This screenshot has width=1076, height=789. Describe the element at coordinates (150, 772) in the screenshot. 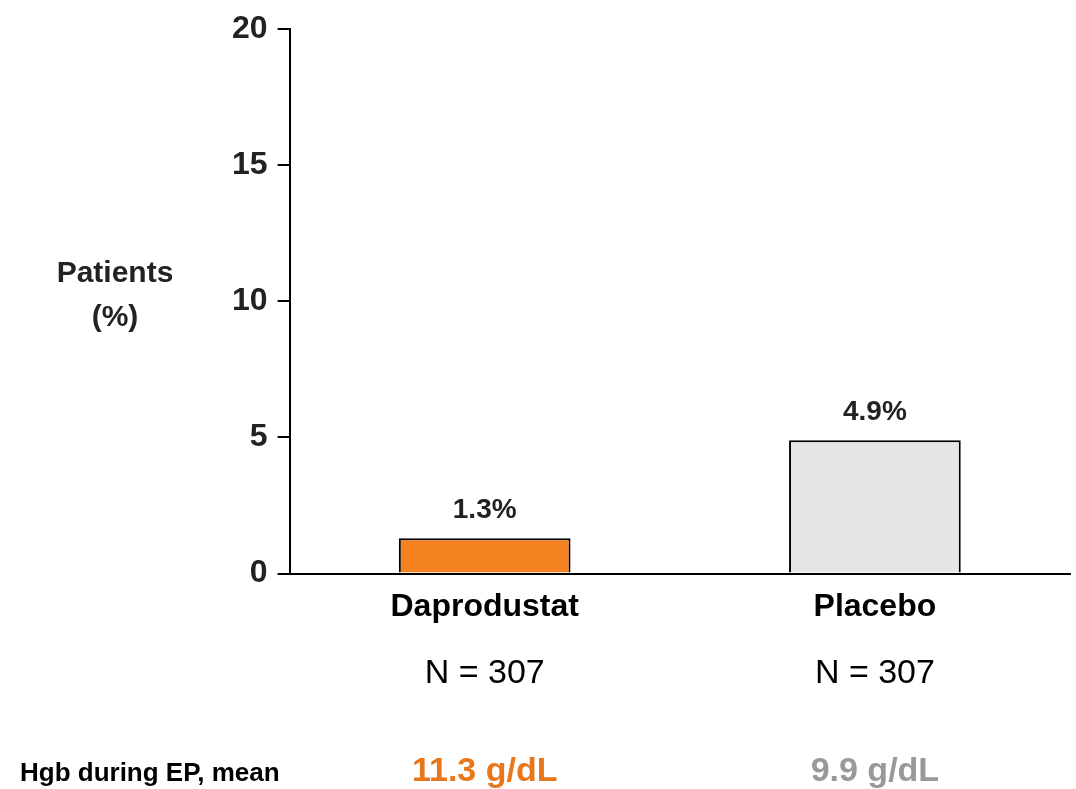

I see `text: Hgb during EP, mean` at that location.